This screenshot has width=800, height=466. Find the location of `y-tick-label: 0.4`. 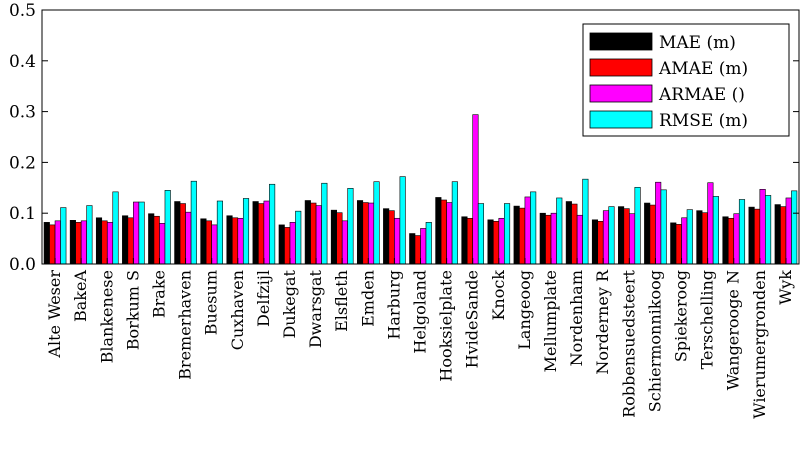

y-tick-label: 0.4 is located at coordinates (22, 62).